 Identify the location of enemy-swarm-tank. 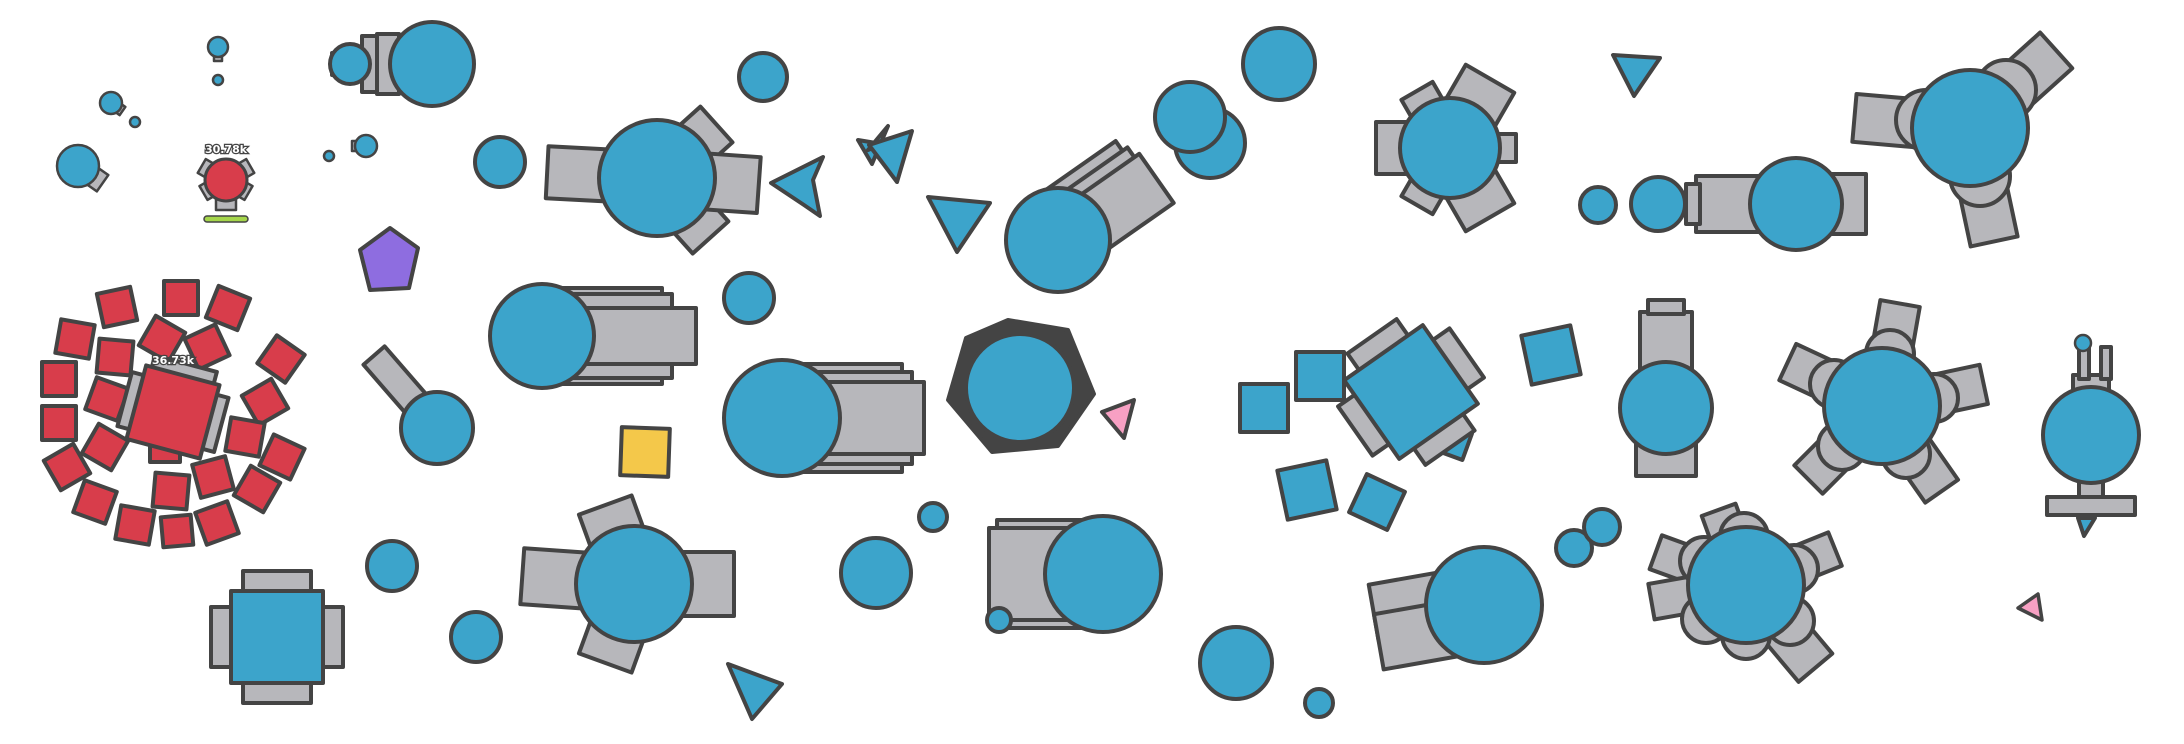
(174, 406).